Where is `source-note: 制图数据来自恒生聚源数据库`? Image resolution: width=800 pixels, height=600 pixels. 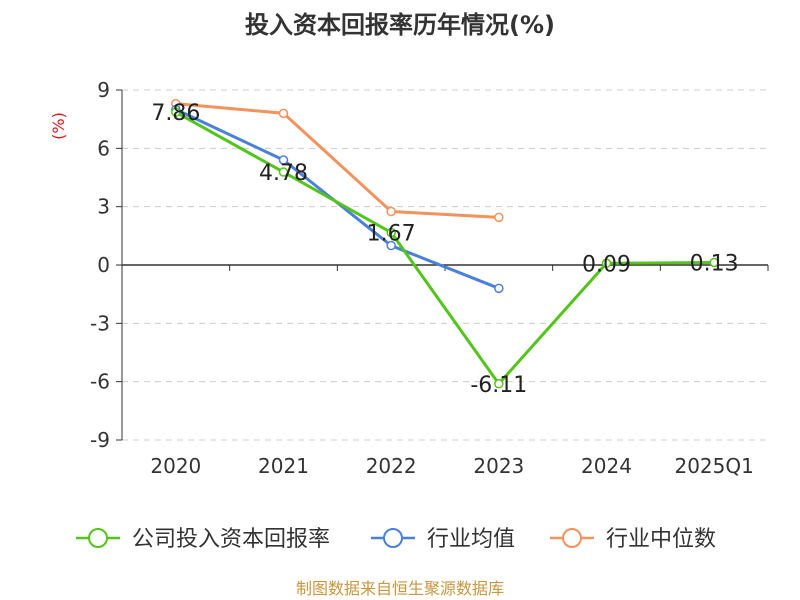 source-note: 制图数据来自恒生聚源数据库 is located at coordinates (400, 588).